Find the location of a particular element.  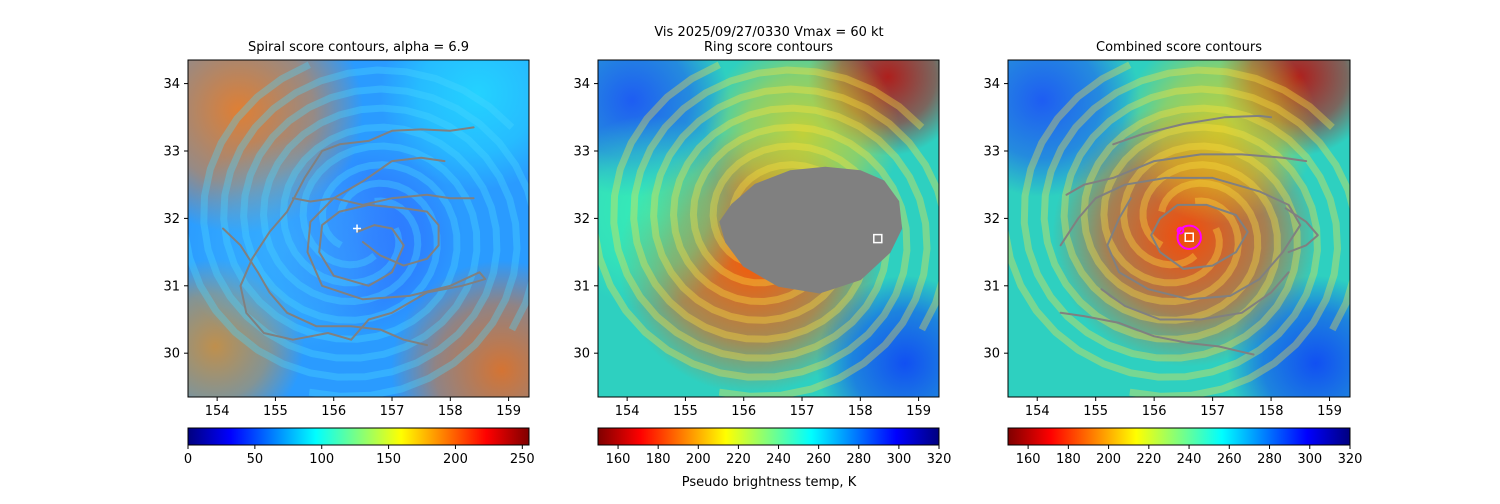

panel-title: Ring score contours is located at coordinates (768, 47).